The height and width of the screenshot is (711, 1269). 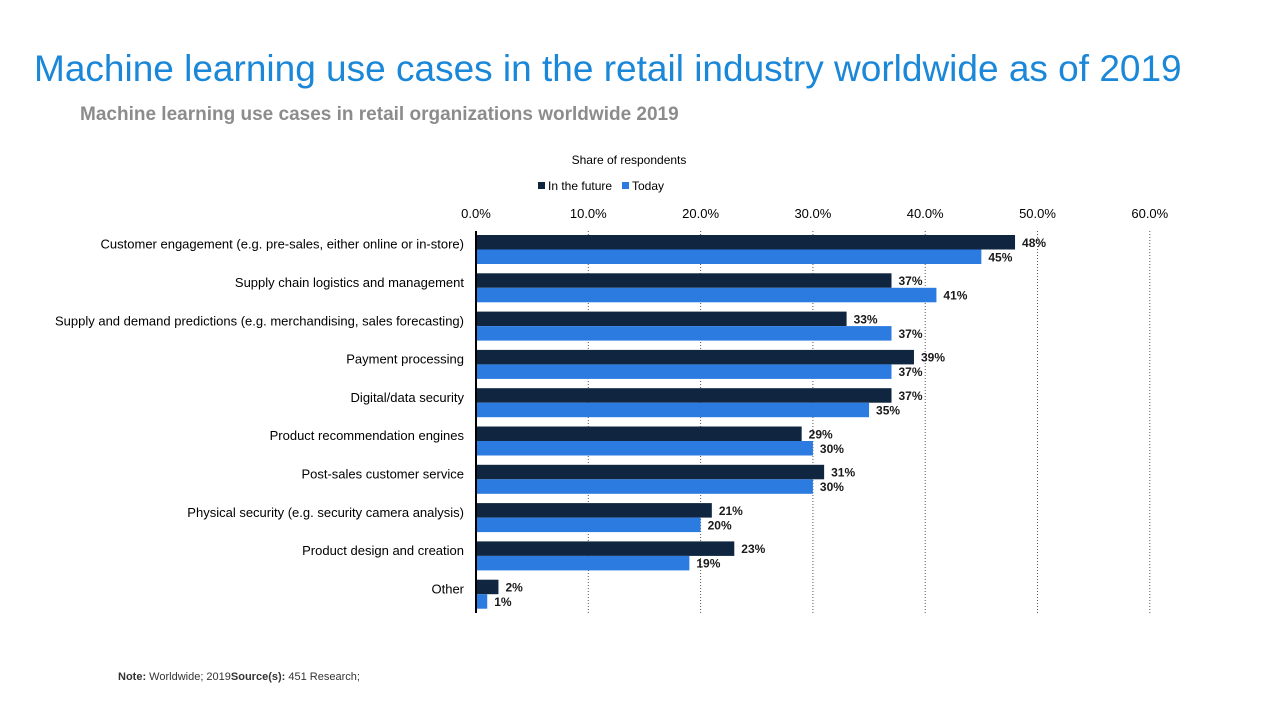 What do you see at coordinates (708, 564) in the screenshot?
I see `data-label: 19%` at bounding box center [708, 564].